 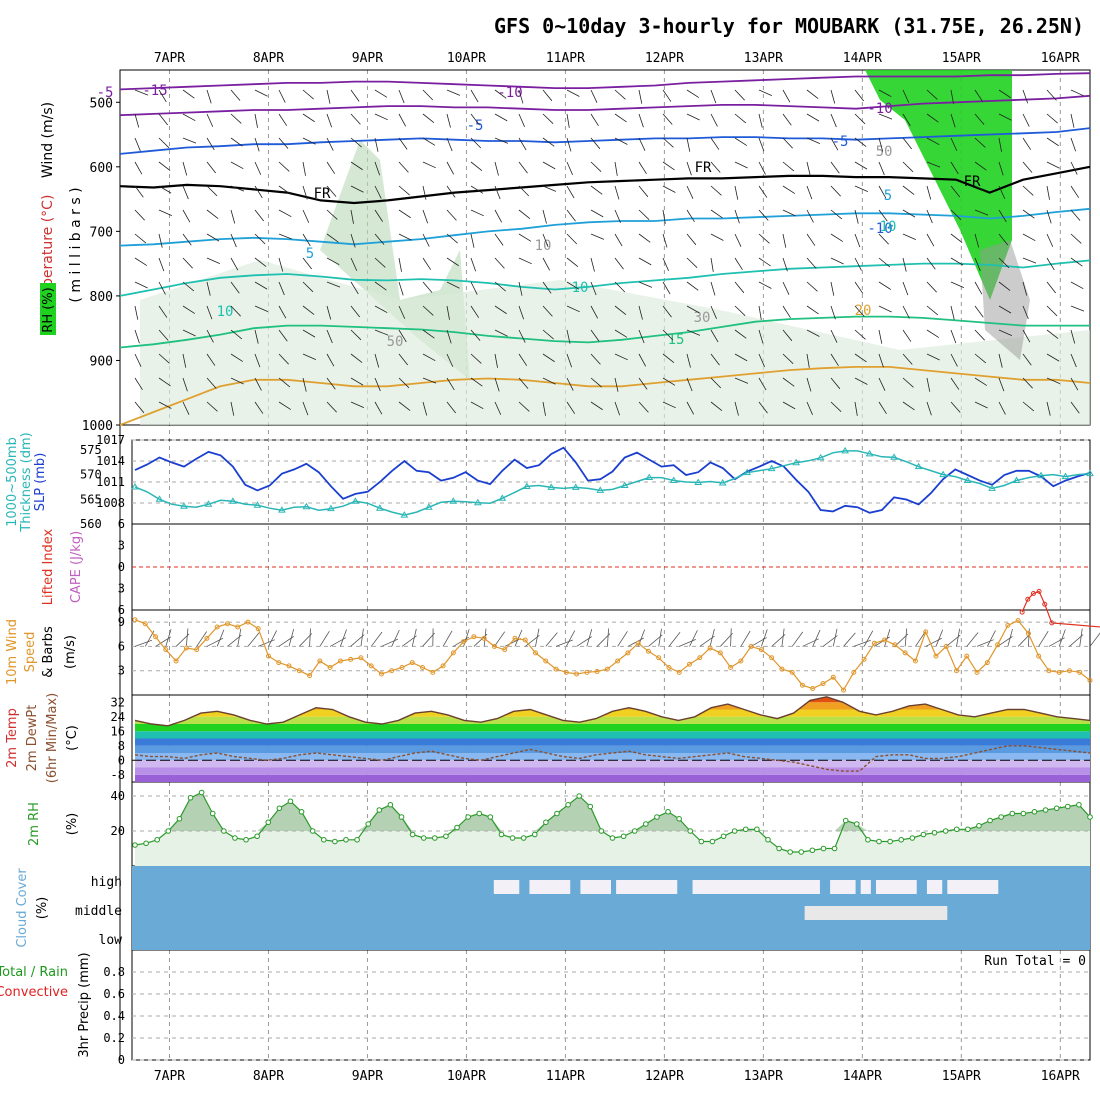 What do you see at coordinates (48, 140) in the screenshot?
I see `axis-label-wind: Wind (m/s)` at bounding box center [48, 140].